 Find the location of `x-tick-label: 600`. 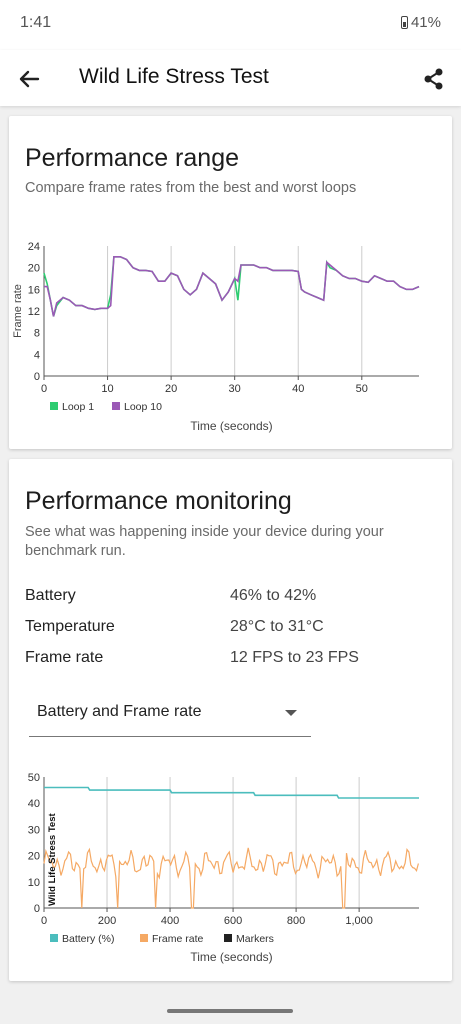

x-tick-label: 600 is located at coordinates (233, 921).